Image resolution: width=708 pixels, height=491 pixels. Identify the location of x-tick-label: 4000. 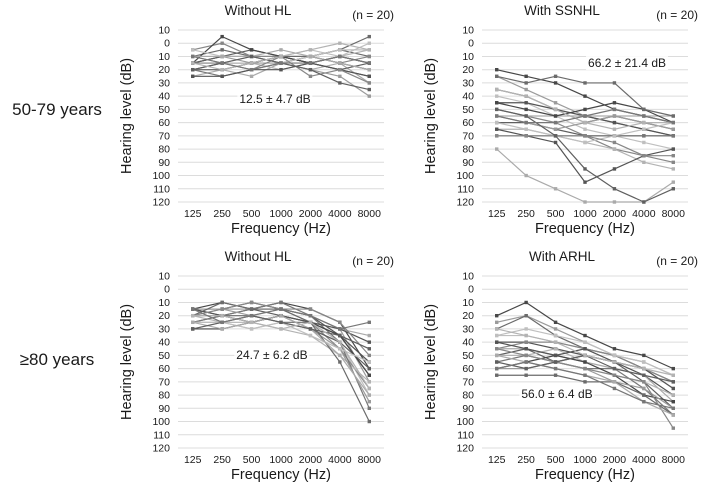
(340, 460).